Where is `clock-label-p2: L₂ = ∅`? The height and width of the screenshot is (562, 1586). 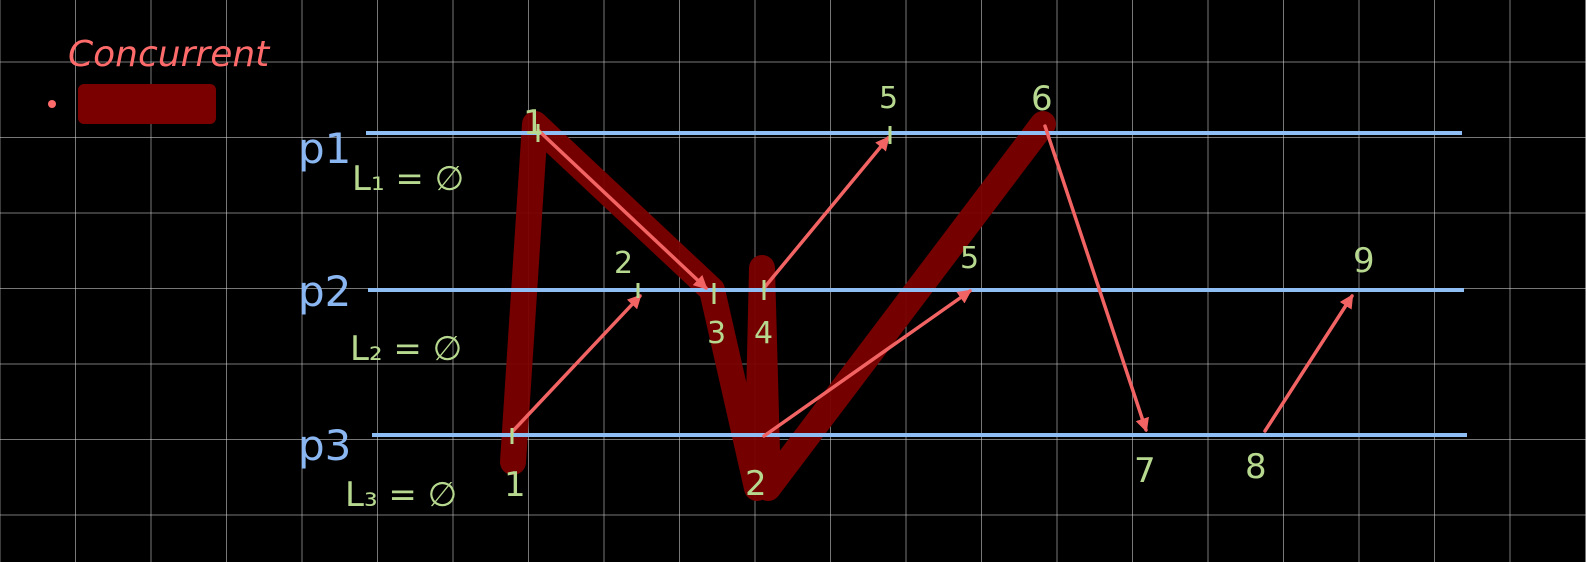
clock-label-p2: L₂ = ∅ is located at coordinates (406, 349).